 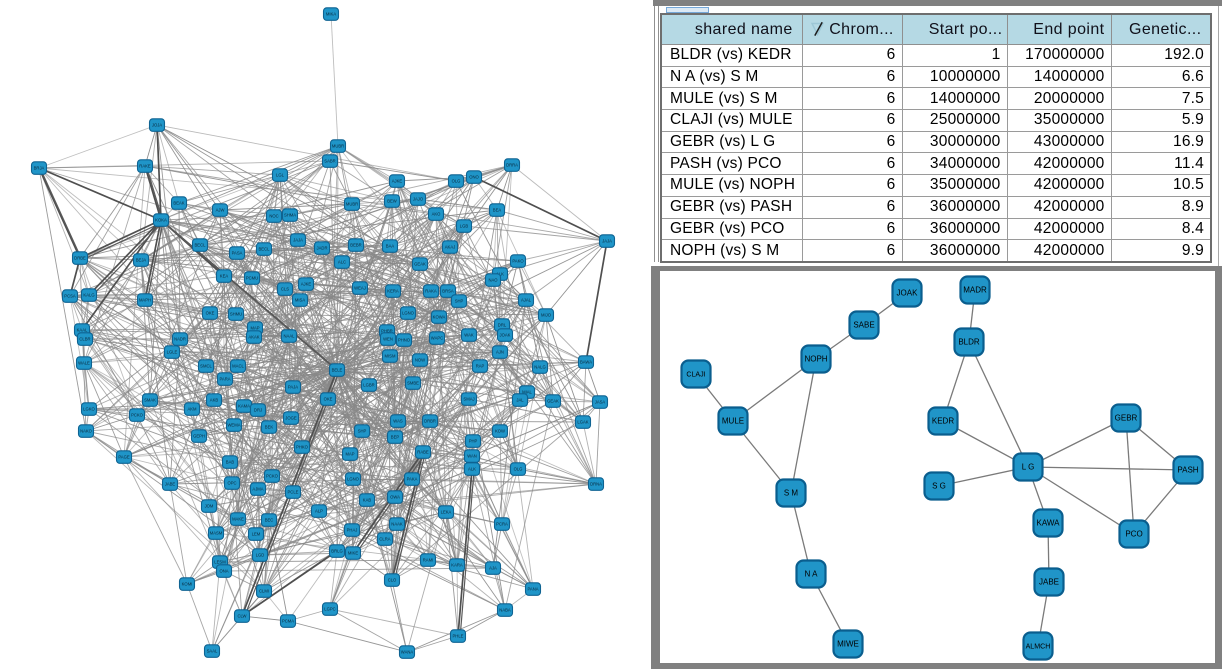 What do you see at coordinates (157, 125) in the screenshot?
I see `svg-text: JOJA` at bounding box center [157, 125].